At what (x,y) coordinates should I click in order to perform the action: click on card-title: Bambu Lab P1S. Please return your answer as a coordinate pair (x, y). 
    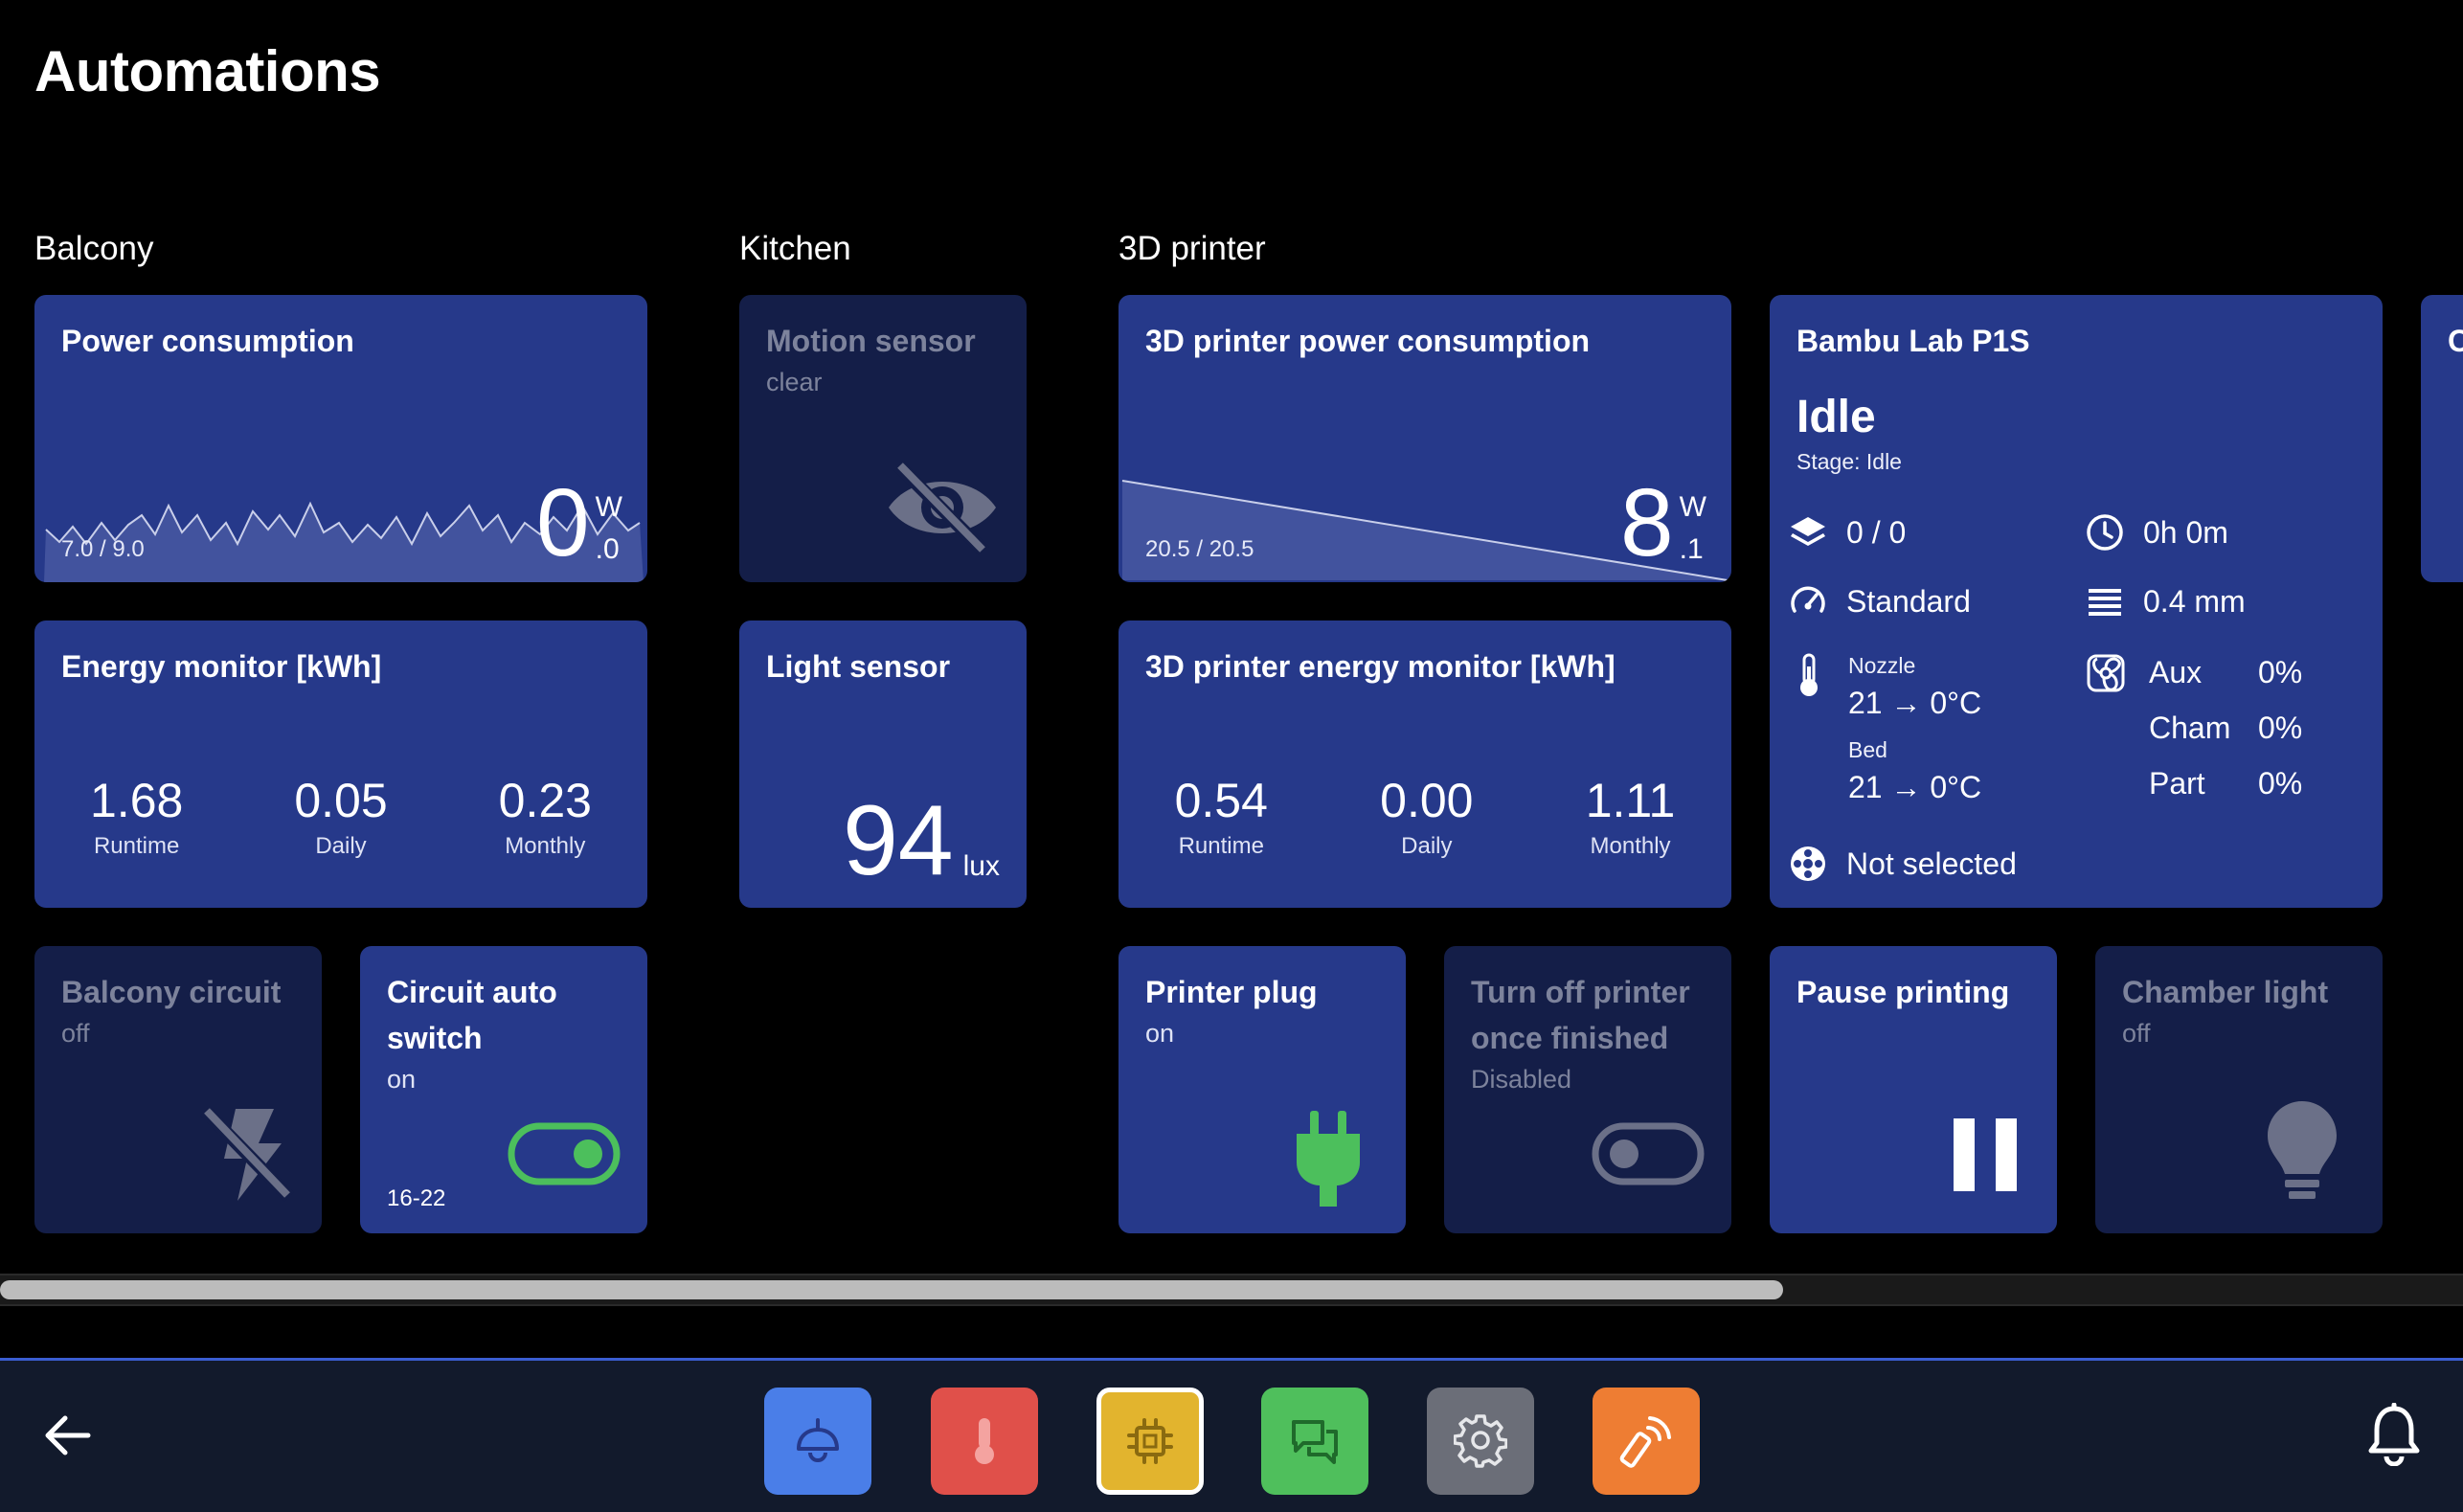
    Looking at the image, I should click on (1913, 341).